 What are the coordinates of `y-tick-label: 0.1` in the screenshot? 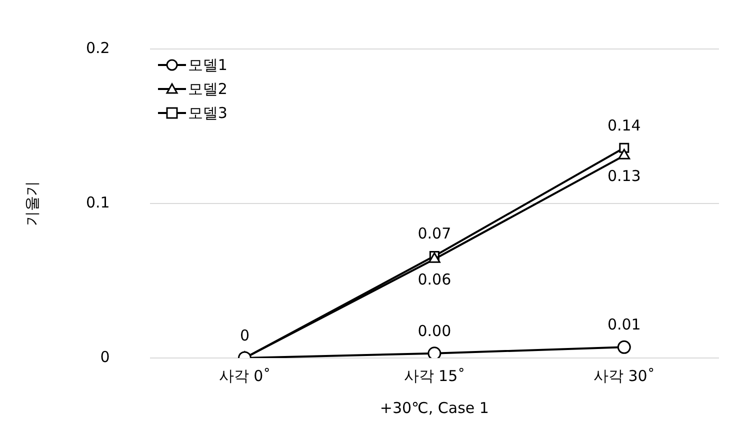 It's located at (98, 202).